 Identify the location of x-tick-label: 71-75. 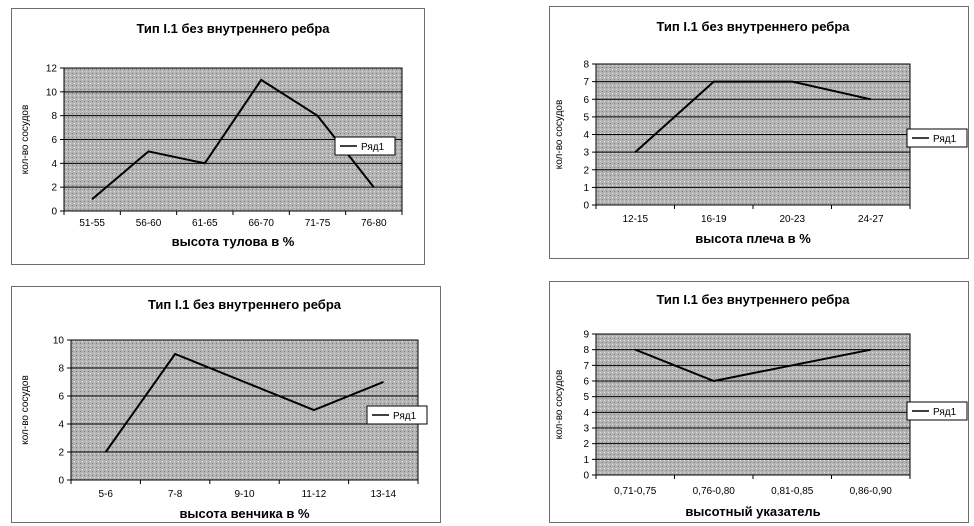
(318, 223).